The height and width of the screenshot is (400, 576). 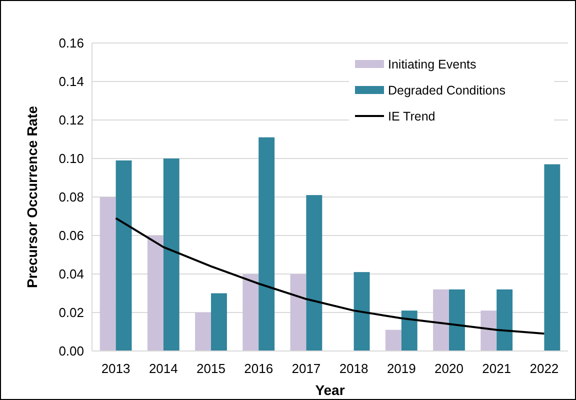 What do you see at coordinates (432, 64) in the screenshot?
I see `legend-label: Initiating Events` at bounding box center [432, 64].